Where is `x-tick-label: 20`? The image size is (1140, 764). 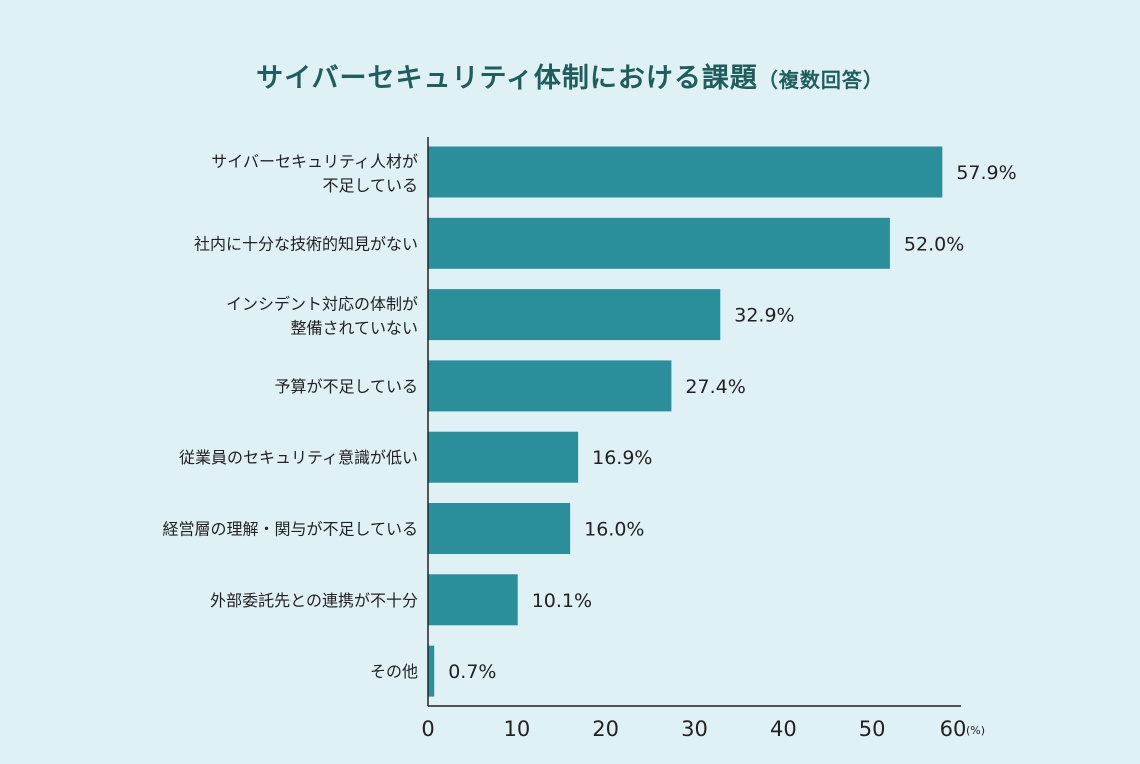
x-tick-label: 20 is located at coordinates (605, 729).